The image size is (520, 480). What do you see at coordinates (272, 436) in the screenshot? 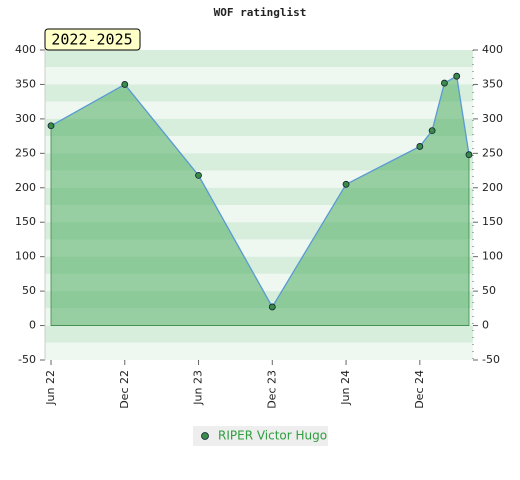
I see `legend-label: RIPER Victor Hugo` at bounding box center [272, 436].